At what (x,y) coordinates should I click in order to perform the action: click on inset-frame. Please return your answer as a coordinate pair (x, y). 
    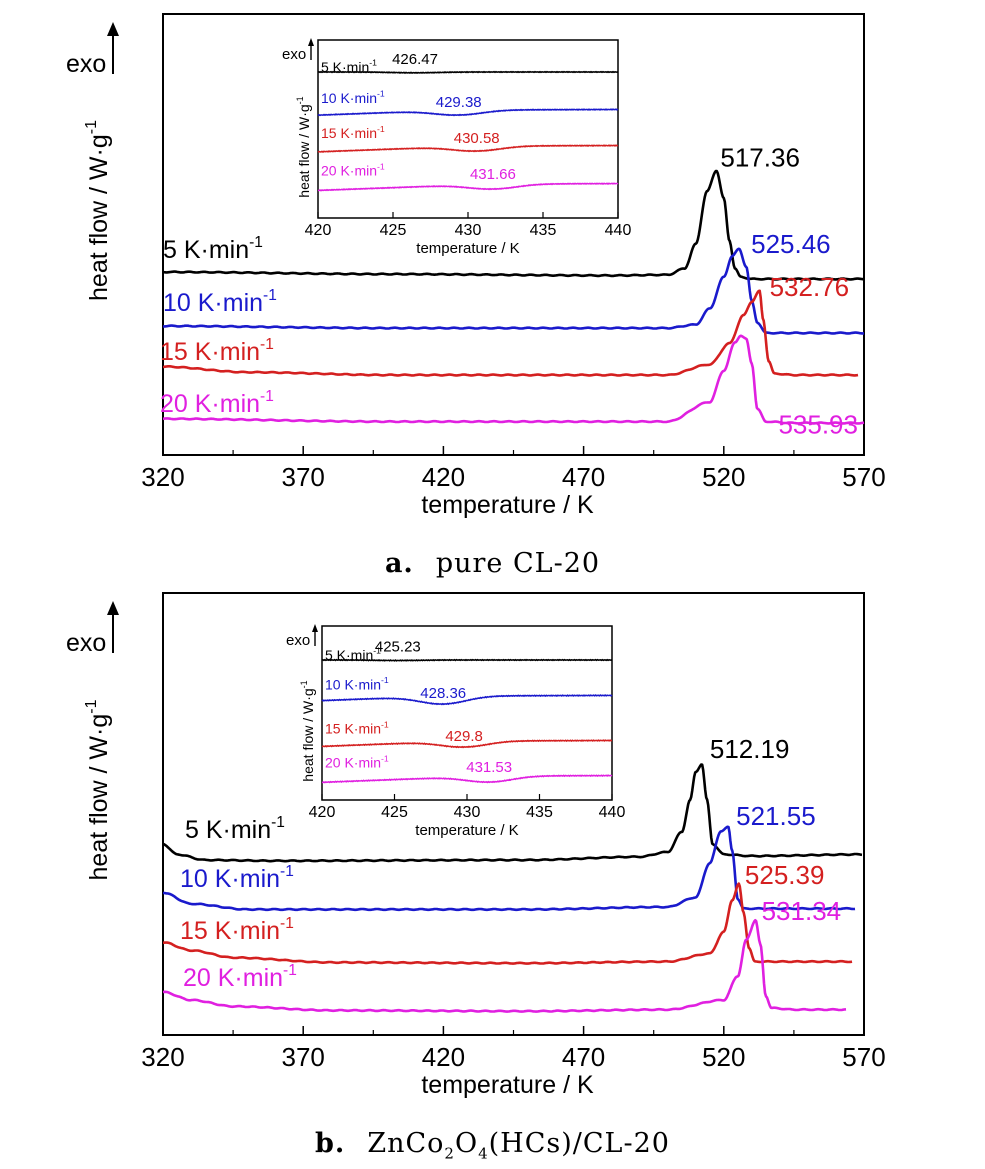
    Looking at the image, I should click on (467, 713).